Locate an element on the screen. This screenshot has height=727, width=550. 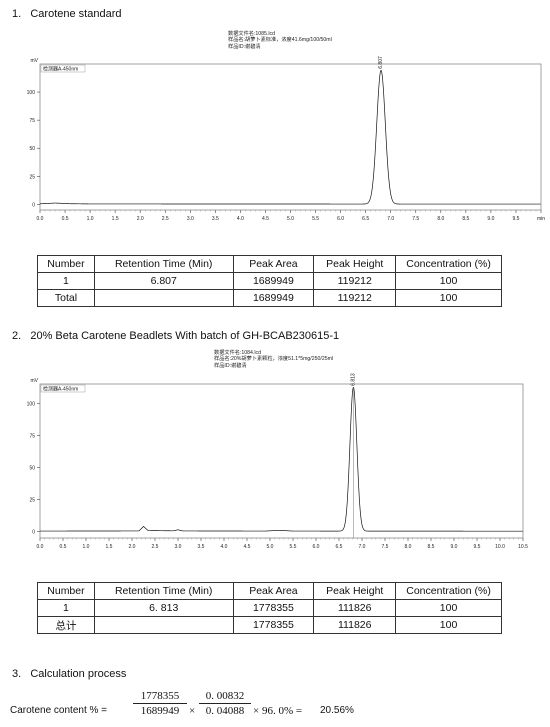
detector-legend-box is located at coordinates (63, 388).